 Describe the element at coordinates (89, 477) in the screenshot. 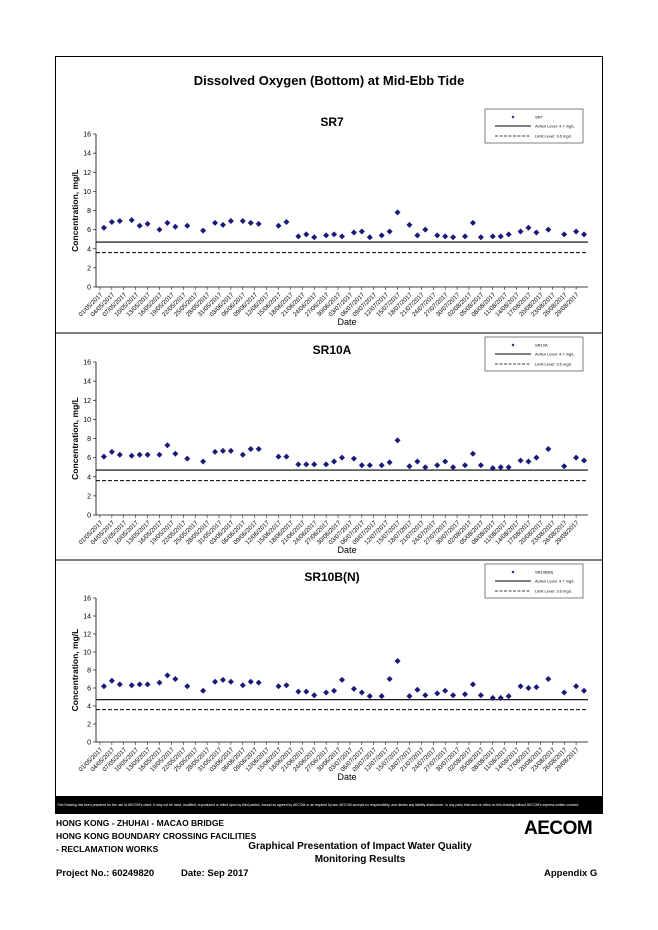

I see `y-tick-label: 4` at that location.